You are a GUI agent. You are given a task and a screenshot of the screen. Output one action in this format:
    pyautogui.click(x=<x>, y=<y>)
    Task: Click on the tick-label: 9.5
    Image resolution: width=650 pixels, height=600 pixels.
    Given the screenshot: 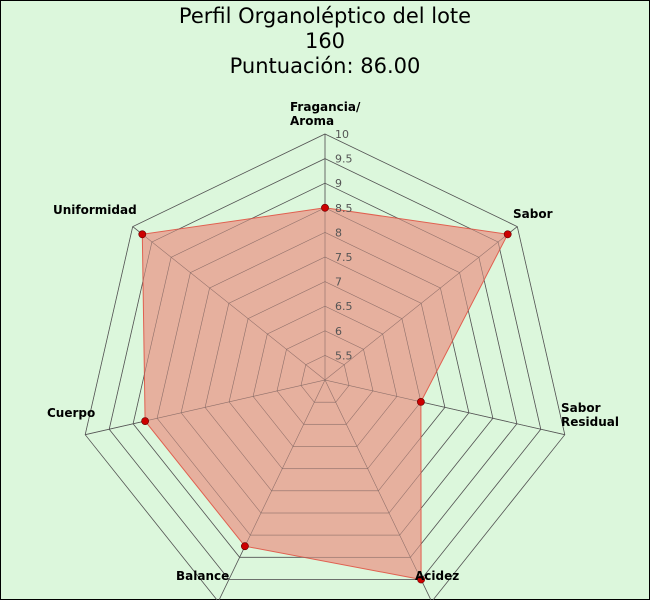 What is the action you would take?
    pyautogui.click(x=344, y=159)
    